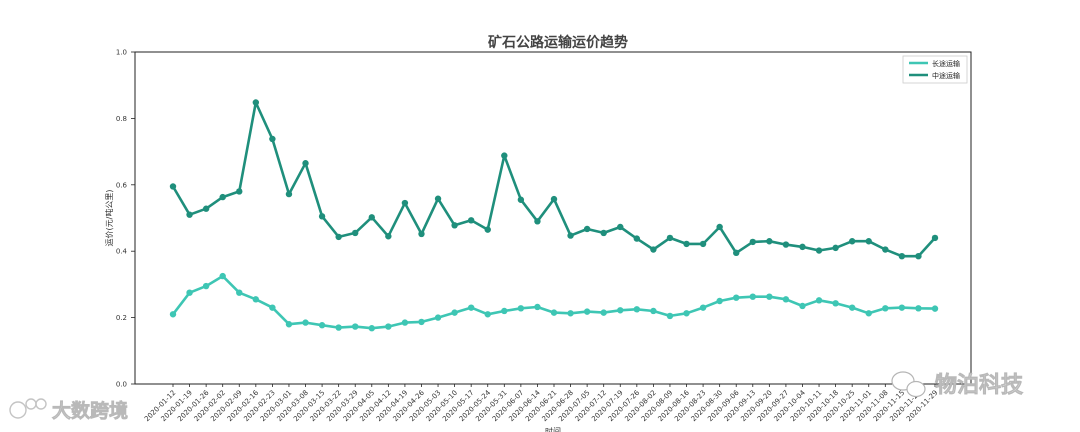  What do you see at coordinates (979, 385) in the screenshot?
I see `watermark-right-text: 物泊科技` at bounding box center [979, 385].